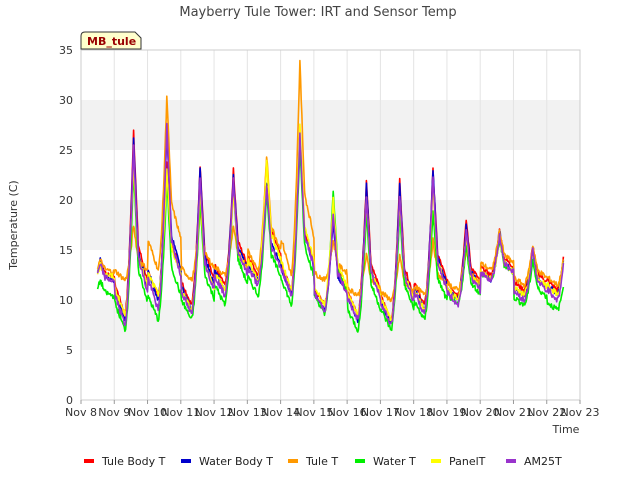 The image size is (640, 480). Describe the element at coordinates (236, 461) in the screenshot. I see `legend-label: Water Body T` at that location.